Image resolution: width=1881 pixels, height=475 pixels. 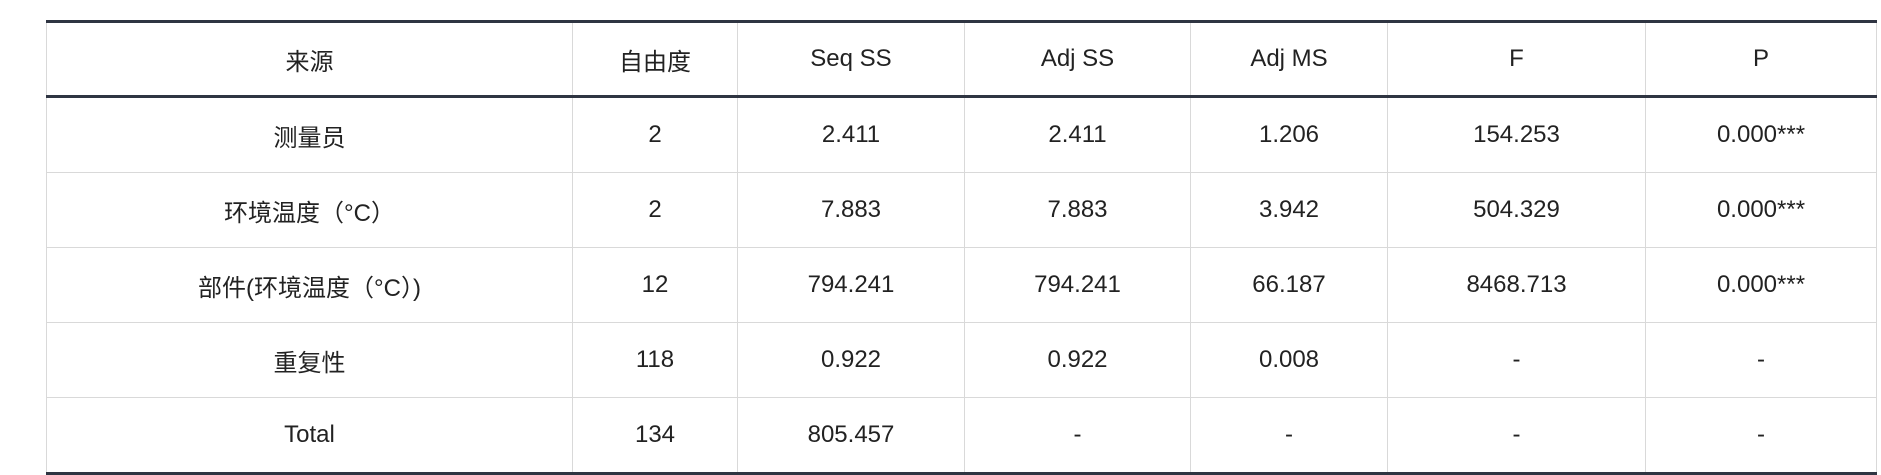 What do you see at coordinates (309, 134) in the screenshot?
I see `table-cell: 测量员` at bounding box center [309, 134].